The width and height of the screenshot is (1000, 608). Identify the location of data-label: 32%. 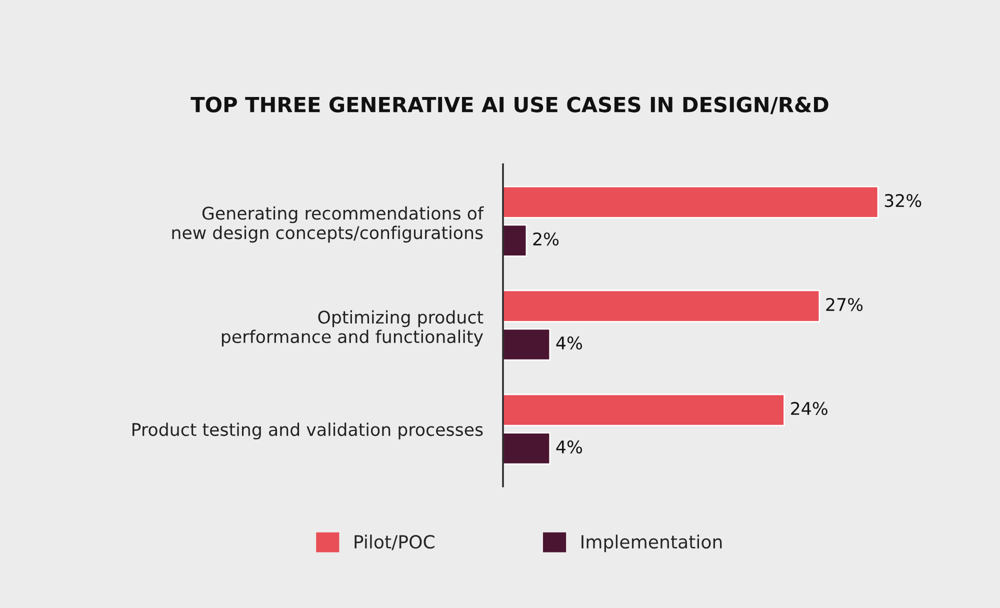
(903, 201).